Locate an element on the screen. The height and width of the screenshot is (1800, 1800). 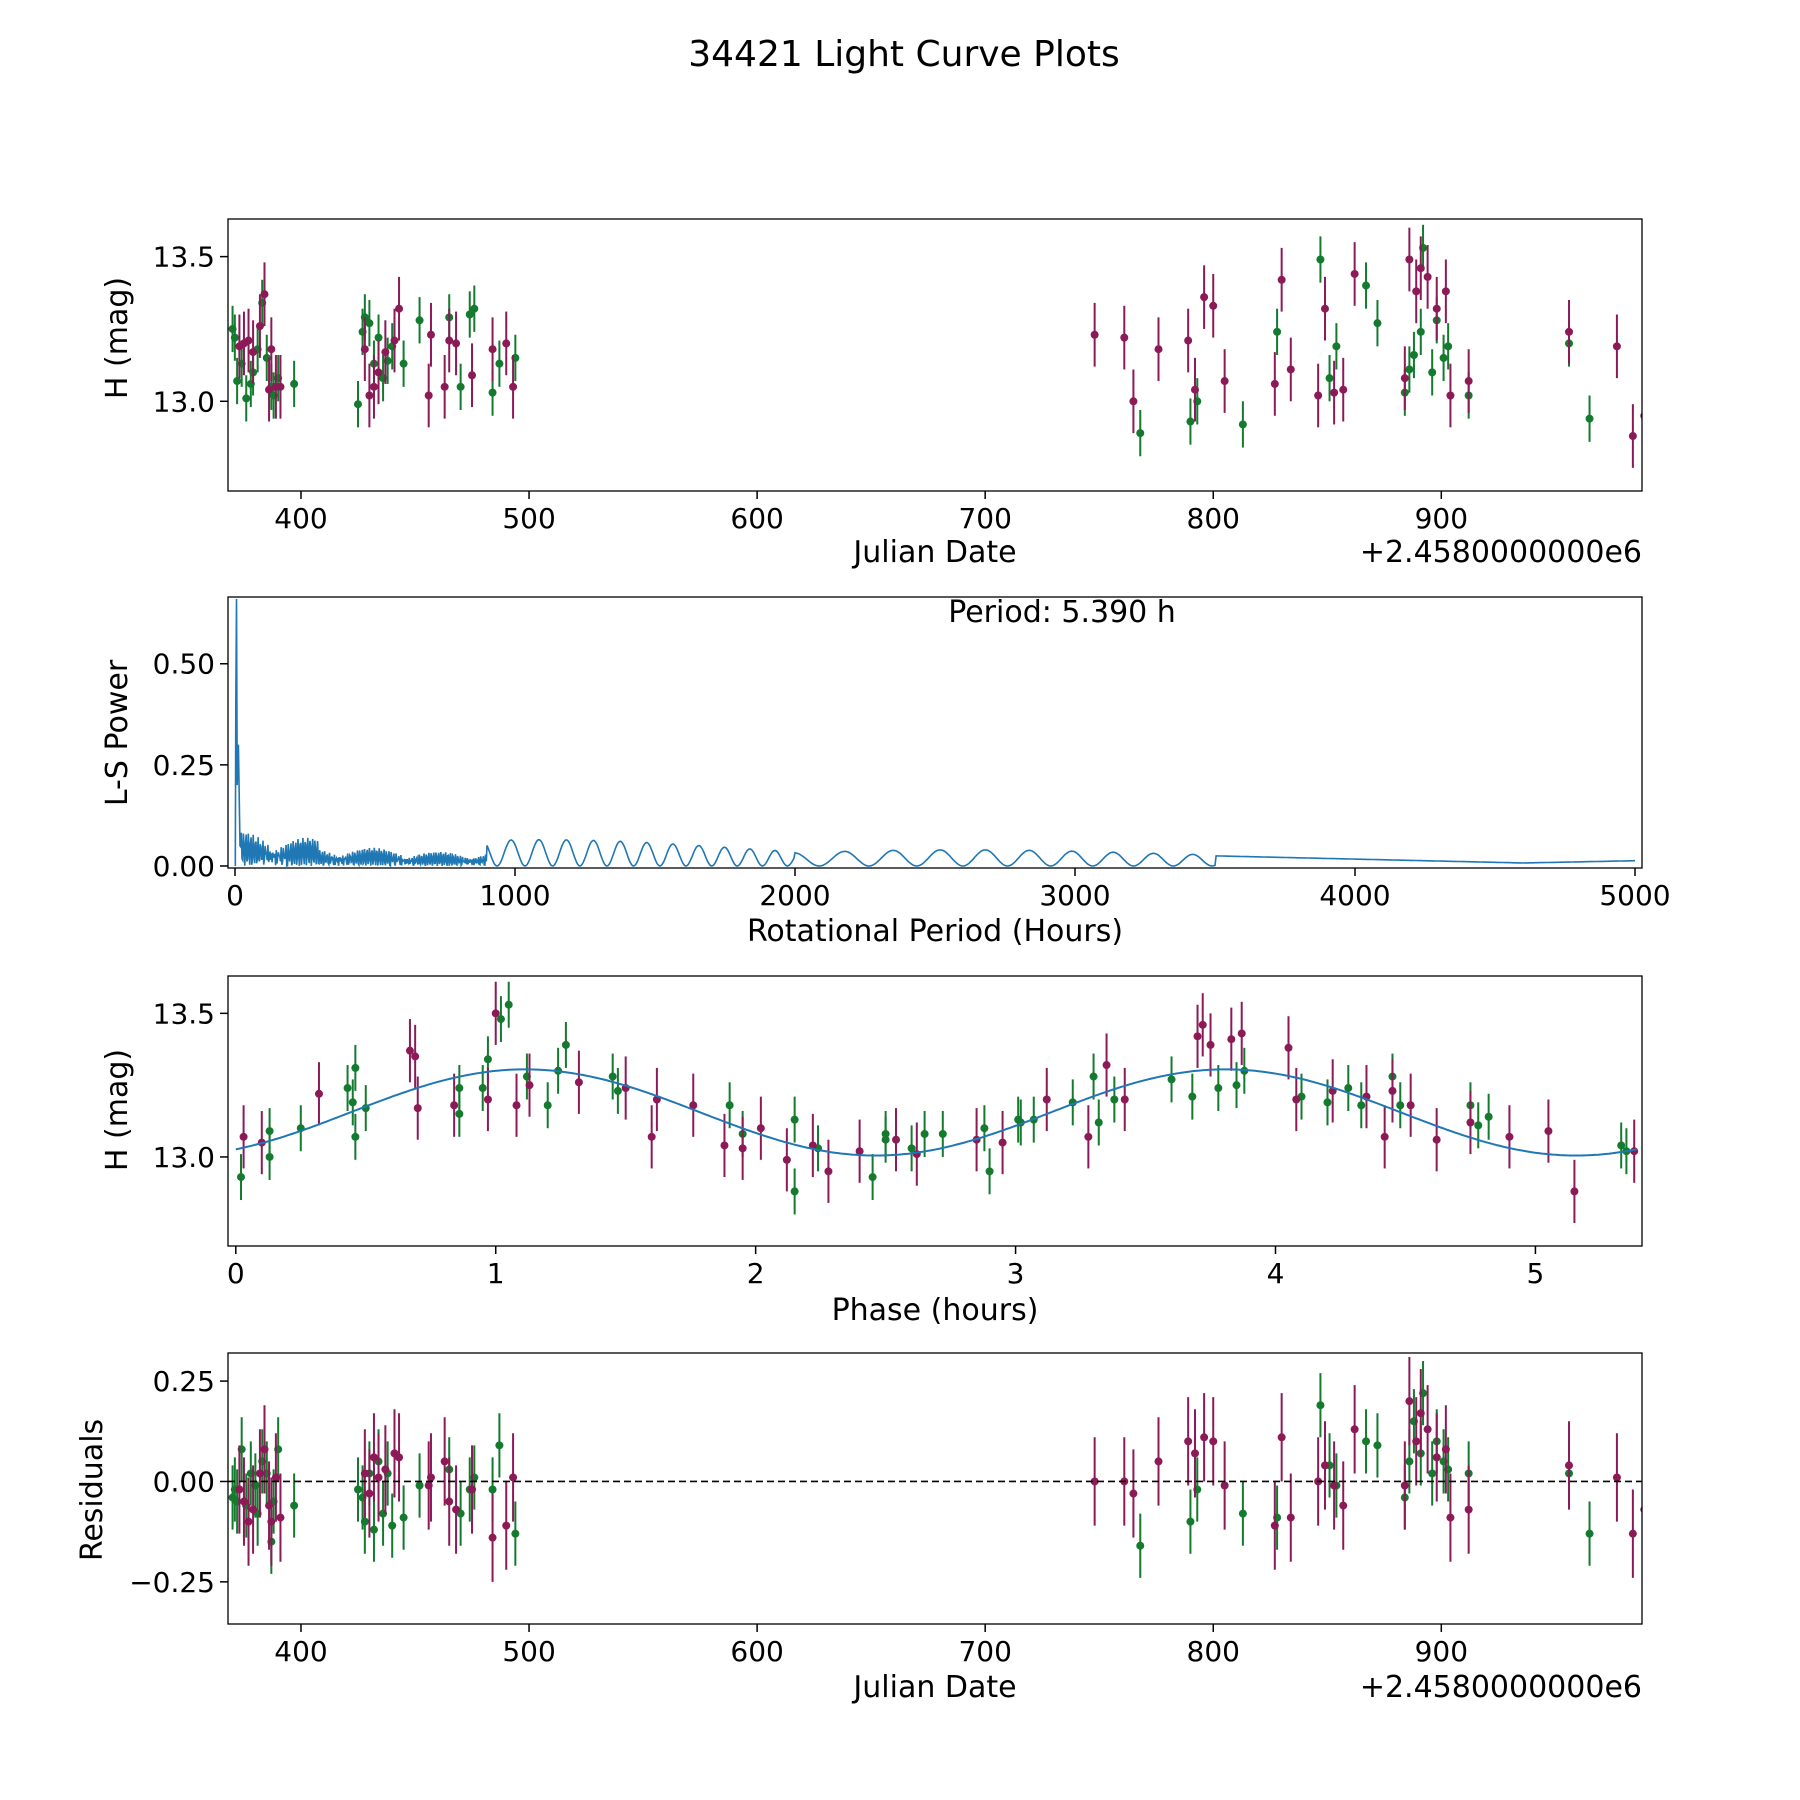
y-tick-label: 0.00 is located at coordinates (184, 1481).